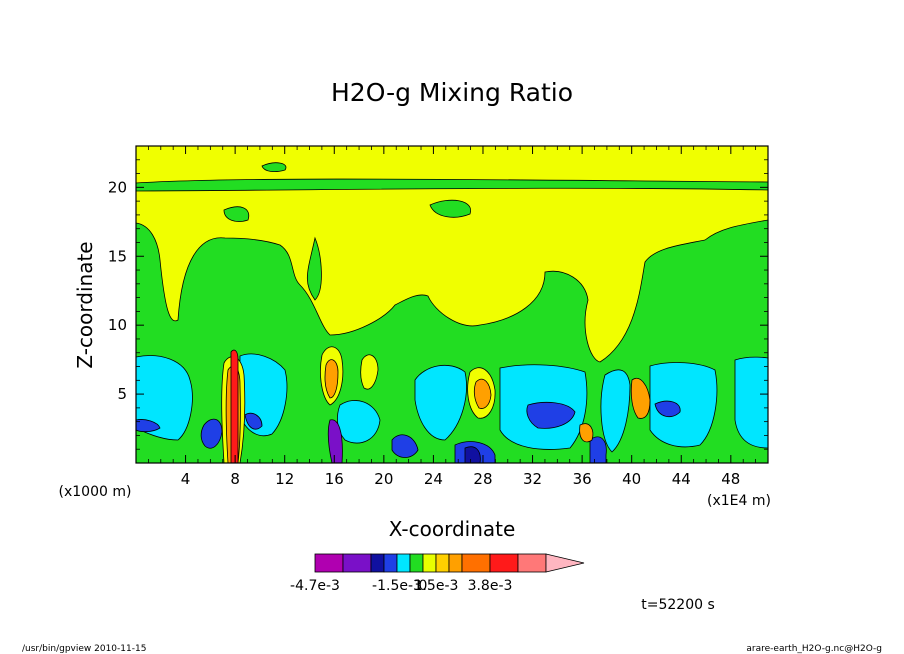 This screenshot has width=904, height=654. Describe the element at coordinates (383, 479) in the screenshot. I see `x-tick-label: 20` at that location.